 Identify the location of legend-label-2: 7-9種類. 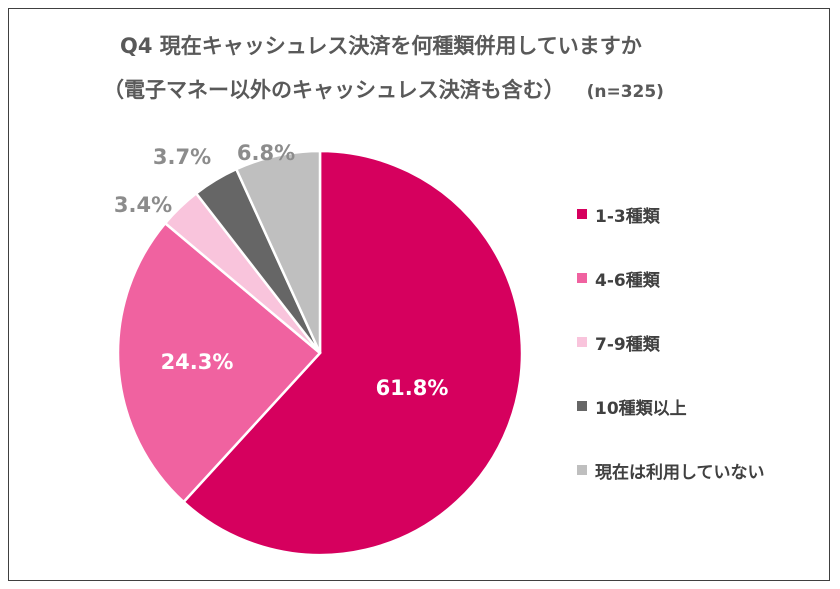
(627, 344).